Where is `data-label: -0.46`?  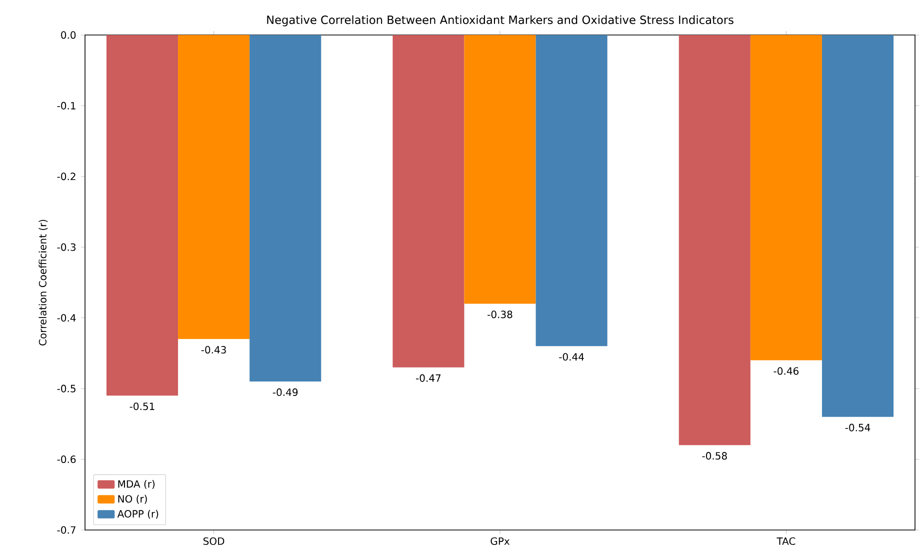
data-label: -0.46 is located at coordinates (786, 371).